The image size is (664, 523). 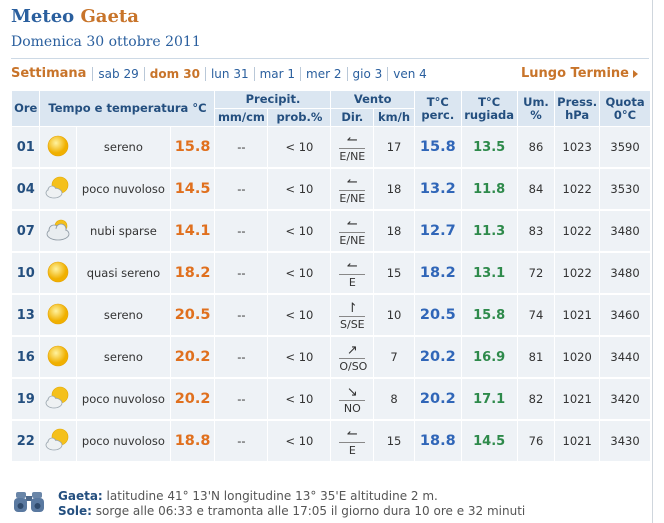 I want to click on wind-direction: NO, so click(x=352, y=407).